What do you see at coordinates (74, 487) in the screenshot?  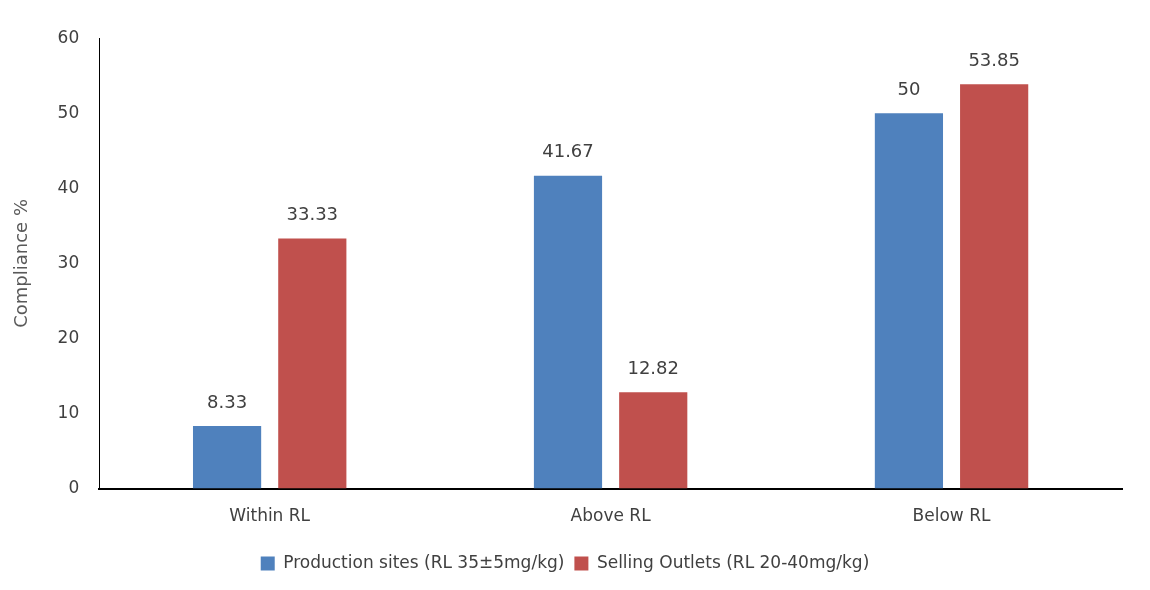 I see `y-tick-label: 0` at bounding box center [74, 487].